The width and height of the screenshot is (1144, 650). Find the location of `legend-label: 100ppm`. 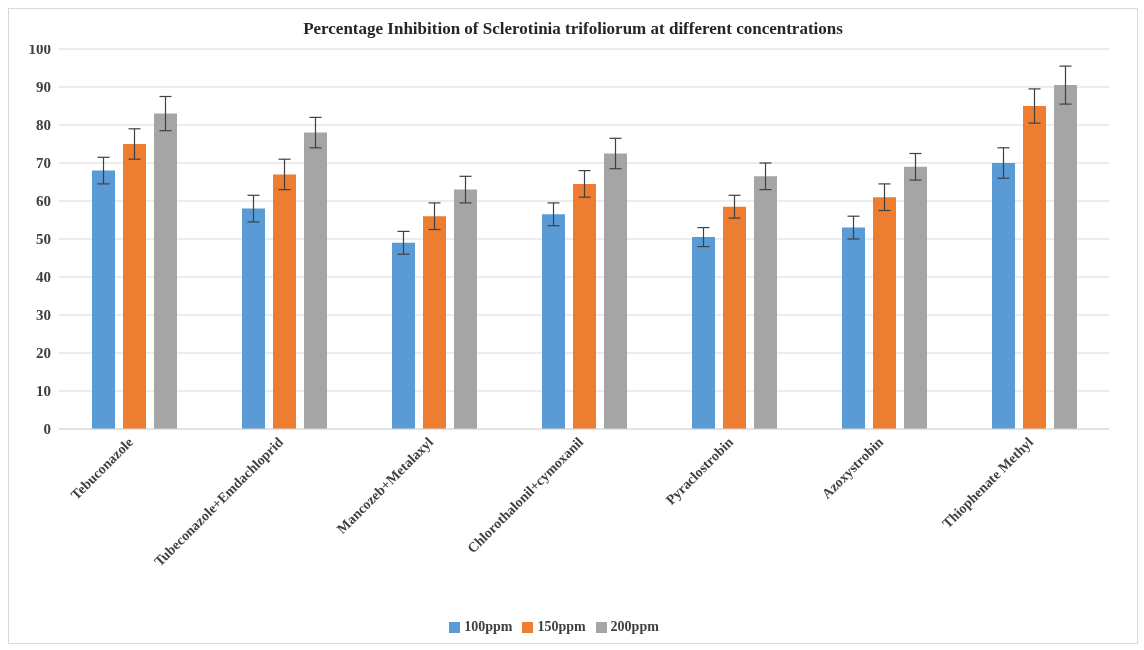

legend-label: 100ppm is located at coordinates (488, 626).